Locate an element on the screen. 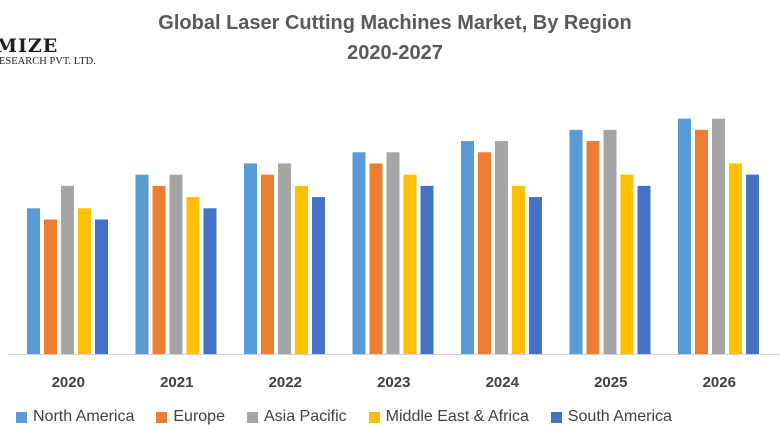  chart-title-line-2: 2020-2027 is located at coordinates (395, 53).